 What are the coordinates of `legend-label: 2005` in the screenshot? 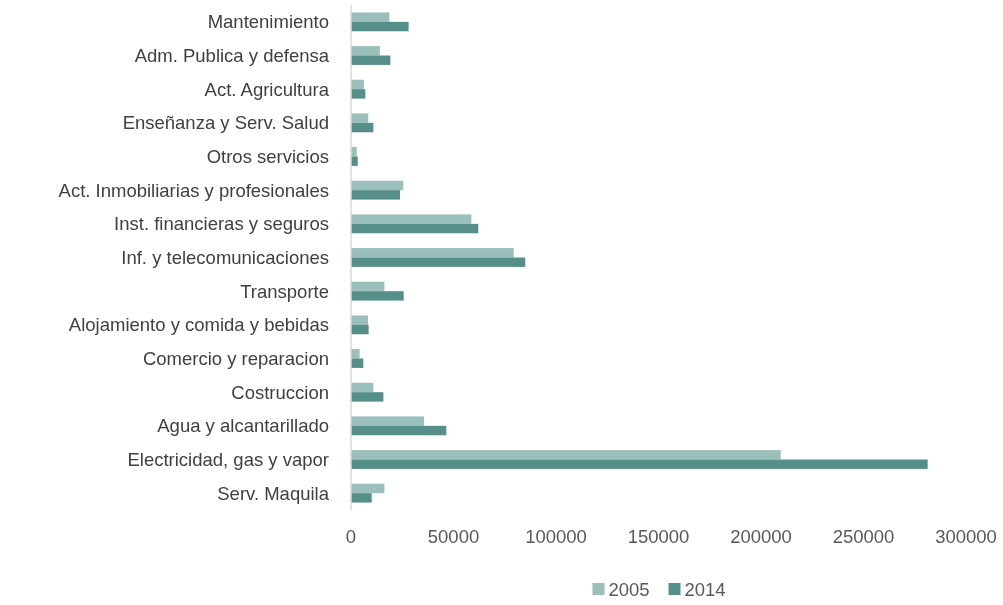 It's located at (629, 589).